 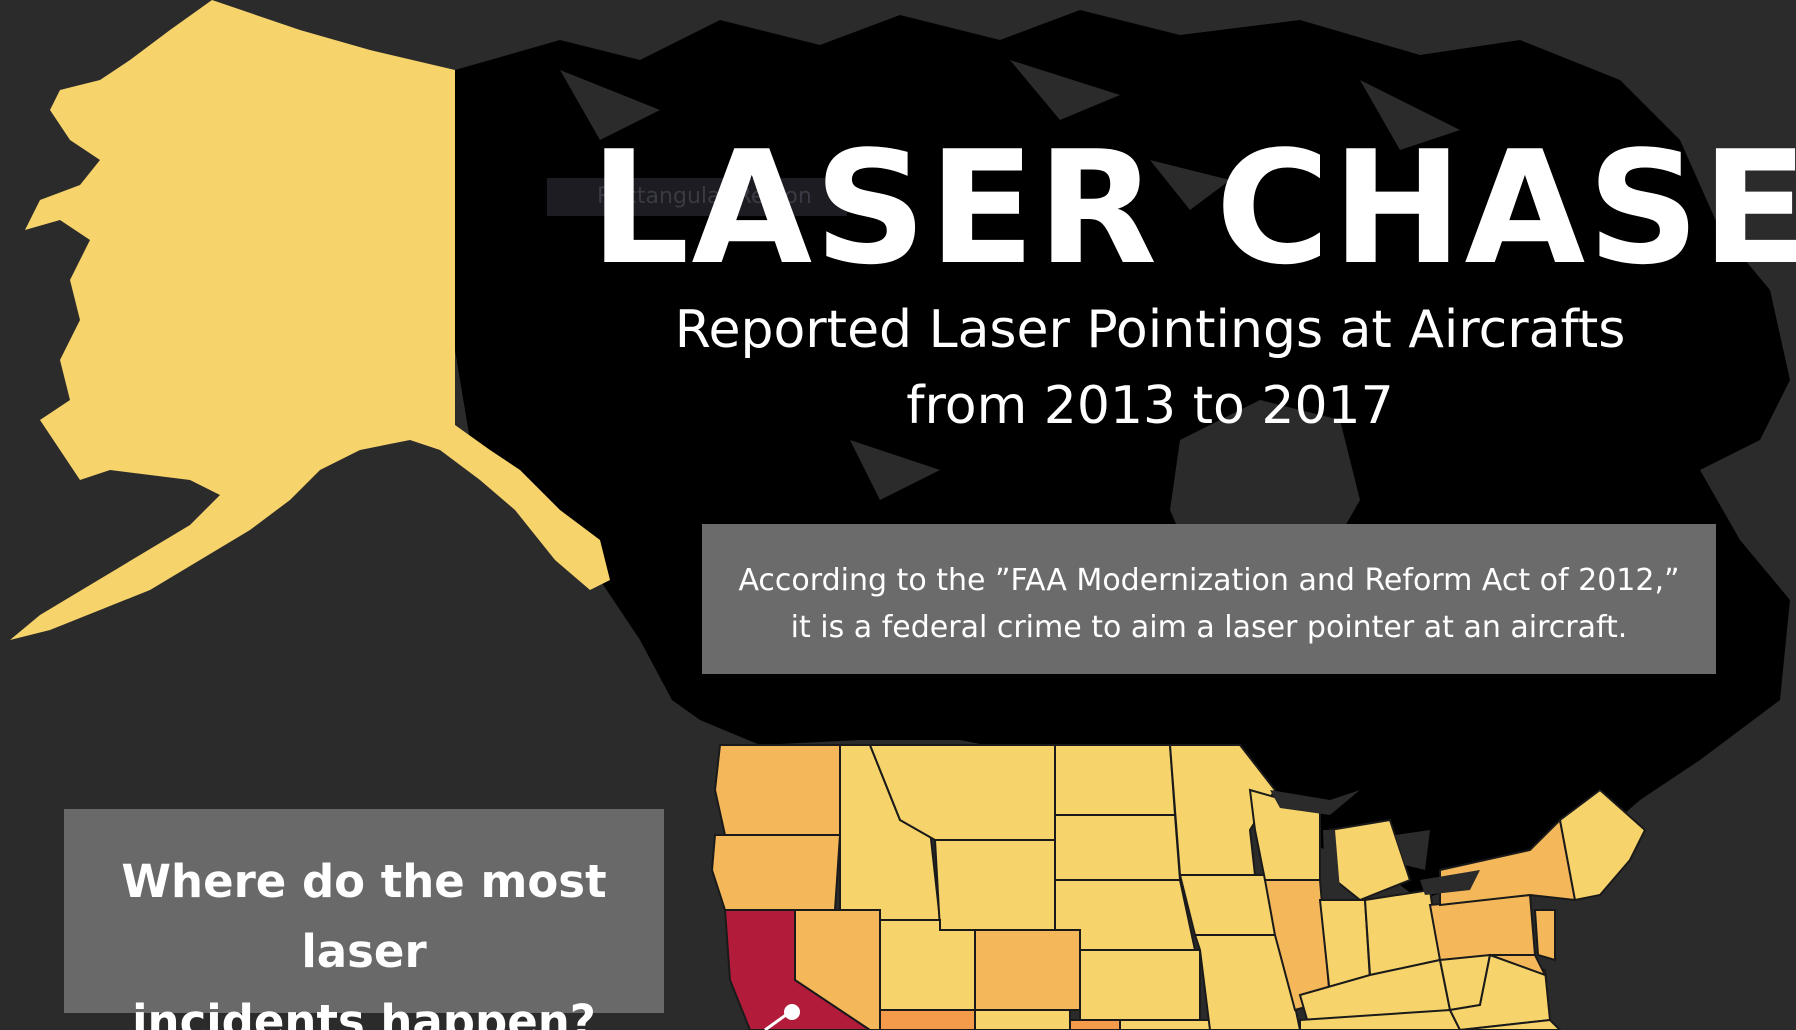 What do you see at coordinates (1227, 905) in the screenshot?
I see `state-iowa` at bounding box center [1227, 905].